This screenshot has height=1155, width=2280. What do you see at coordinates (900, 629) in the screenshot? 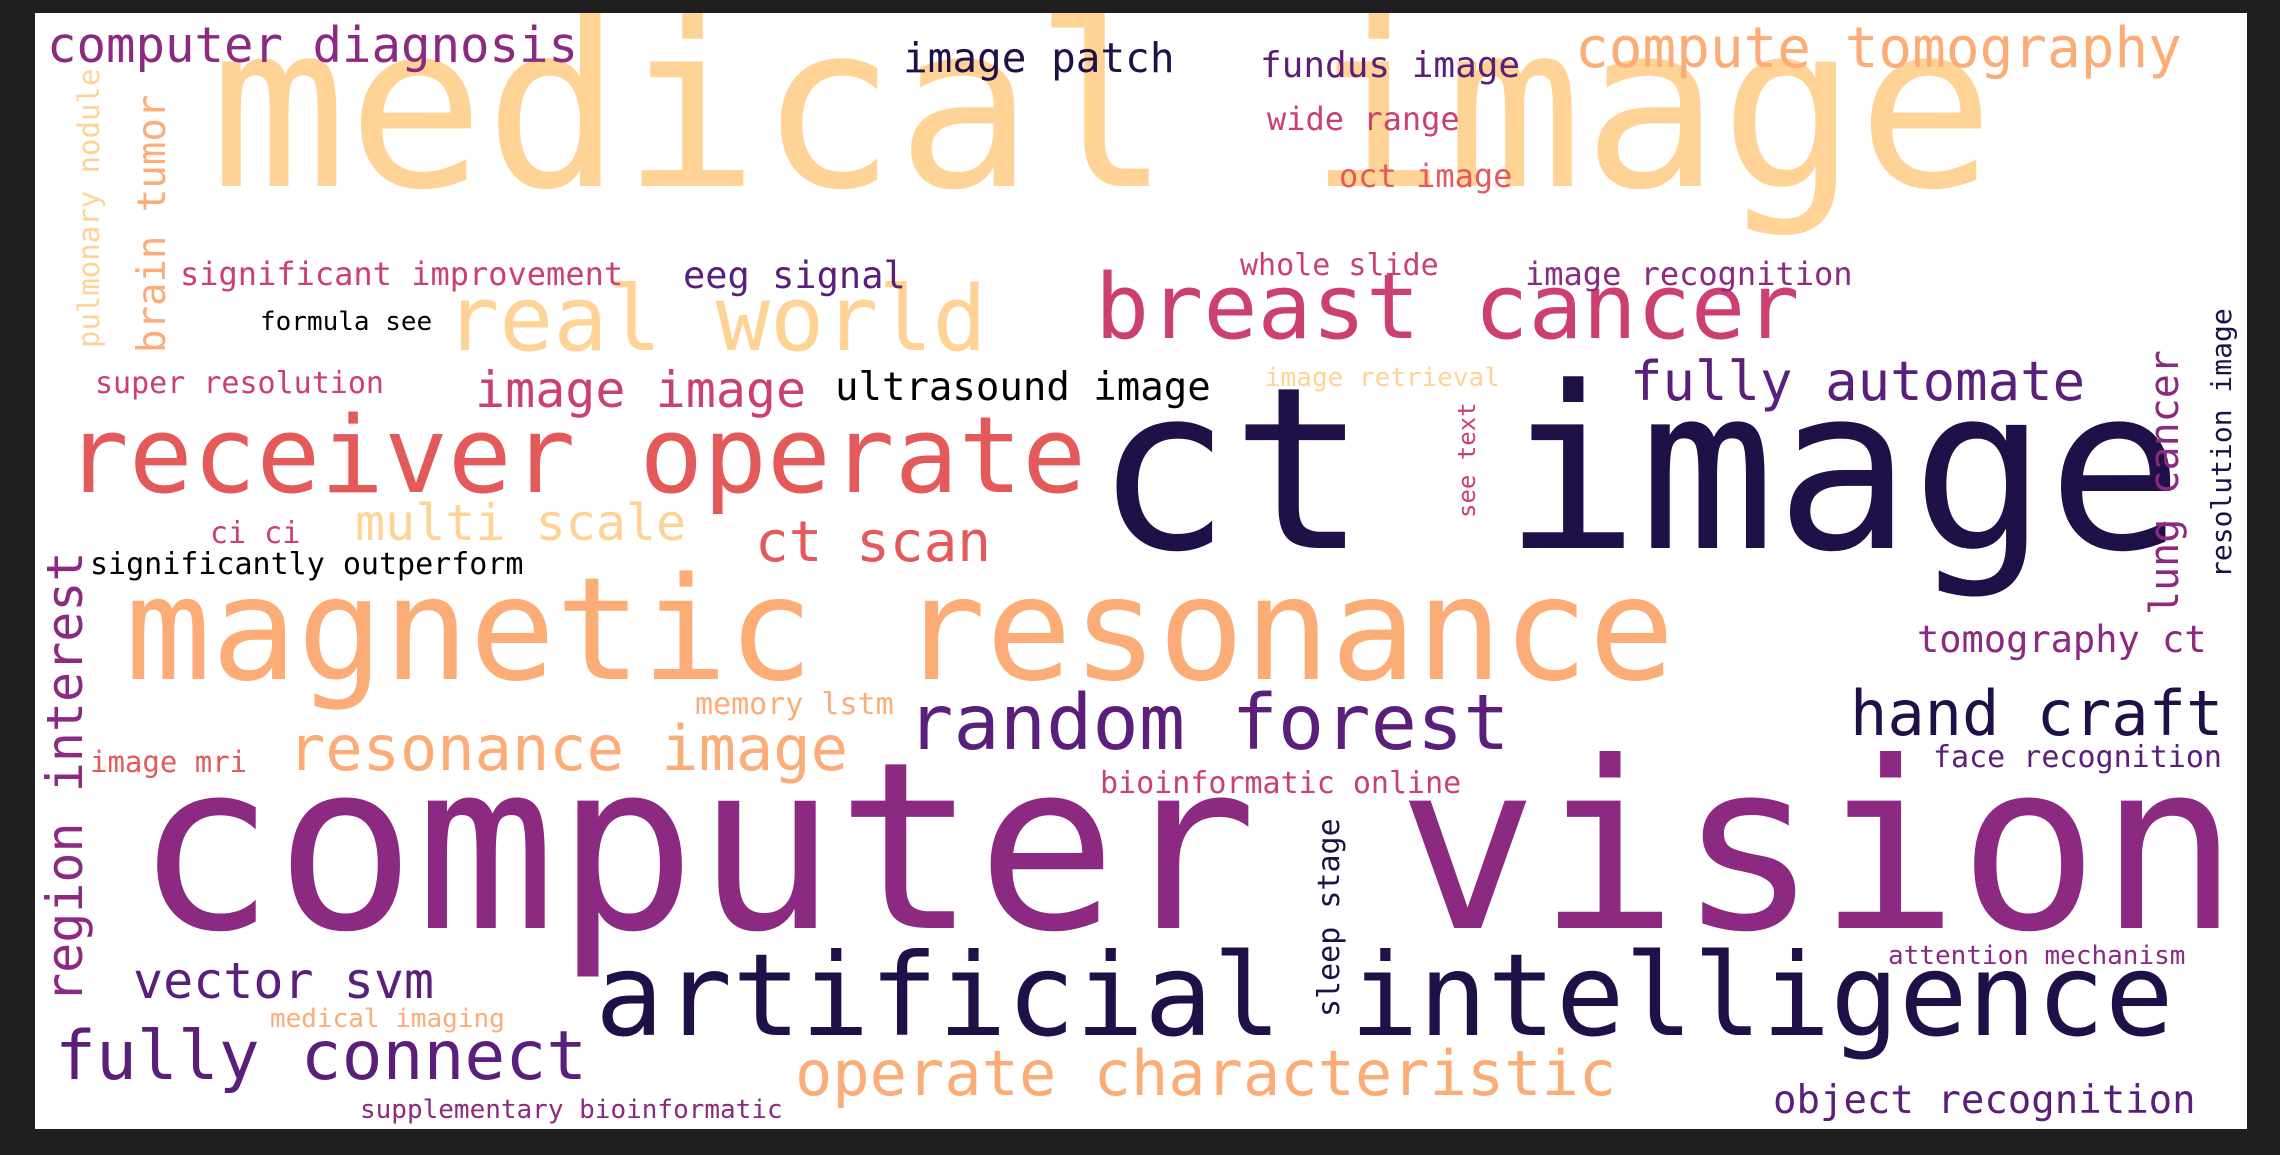
I see `word-magnetic-resonance: magnetic resonance` at bounding box center [900, 629].